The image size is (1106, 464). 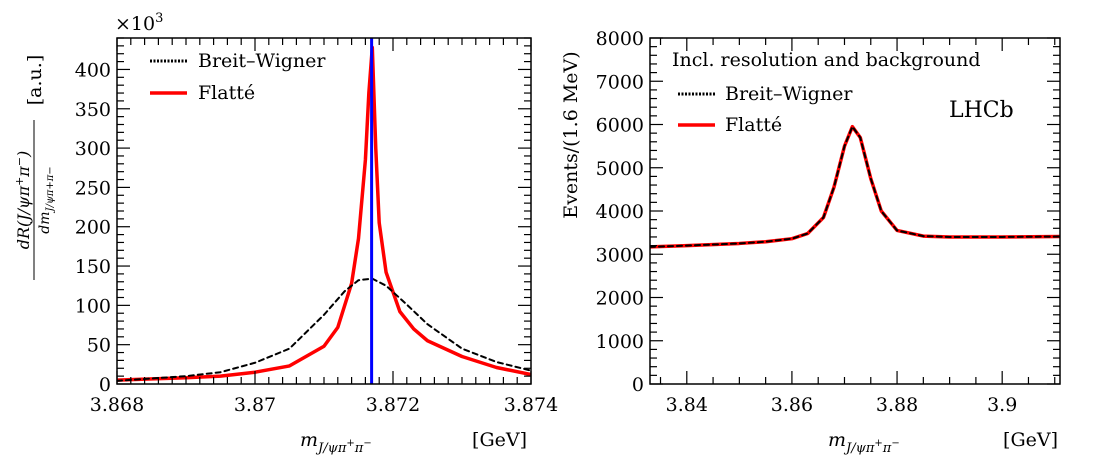 What do you see at coordinates (897, 405) in the screenshot?
I see `right-x-tick-label: 3.88` at bounding box center [897, 405].